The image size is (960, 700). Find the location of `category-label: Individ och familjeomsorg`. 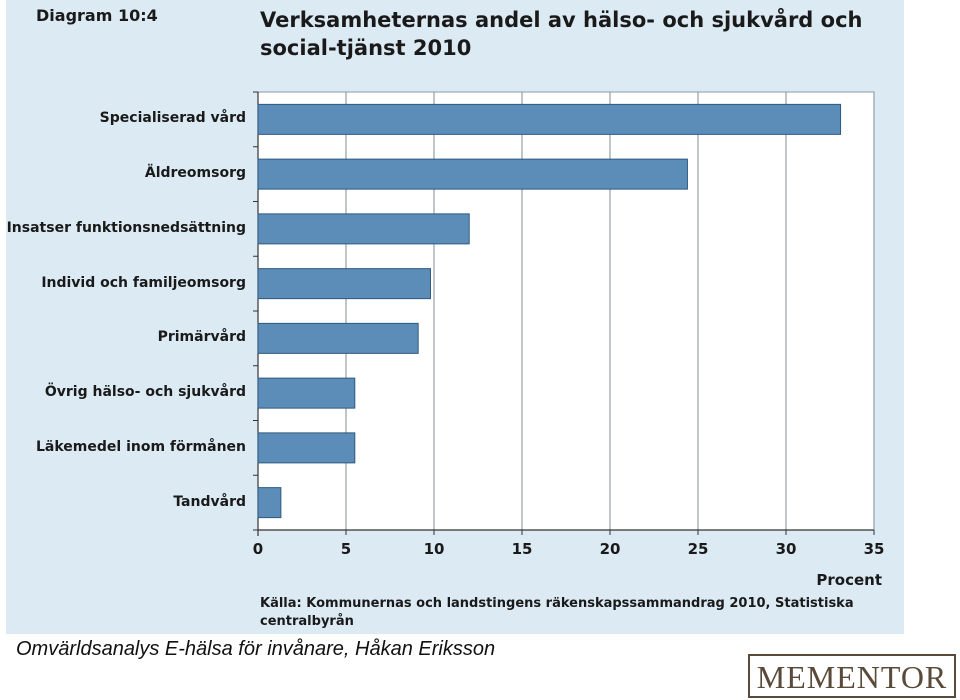

category-label: Individ och familjeomsorg is located at coordinates (143, 282).